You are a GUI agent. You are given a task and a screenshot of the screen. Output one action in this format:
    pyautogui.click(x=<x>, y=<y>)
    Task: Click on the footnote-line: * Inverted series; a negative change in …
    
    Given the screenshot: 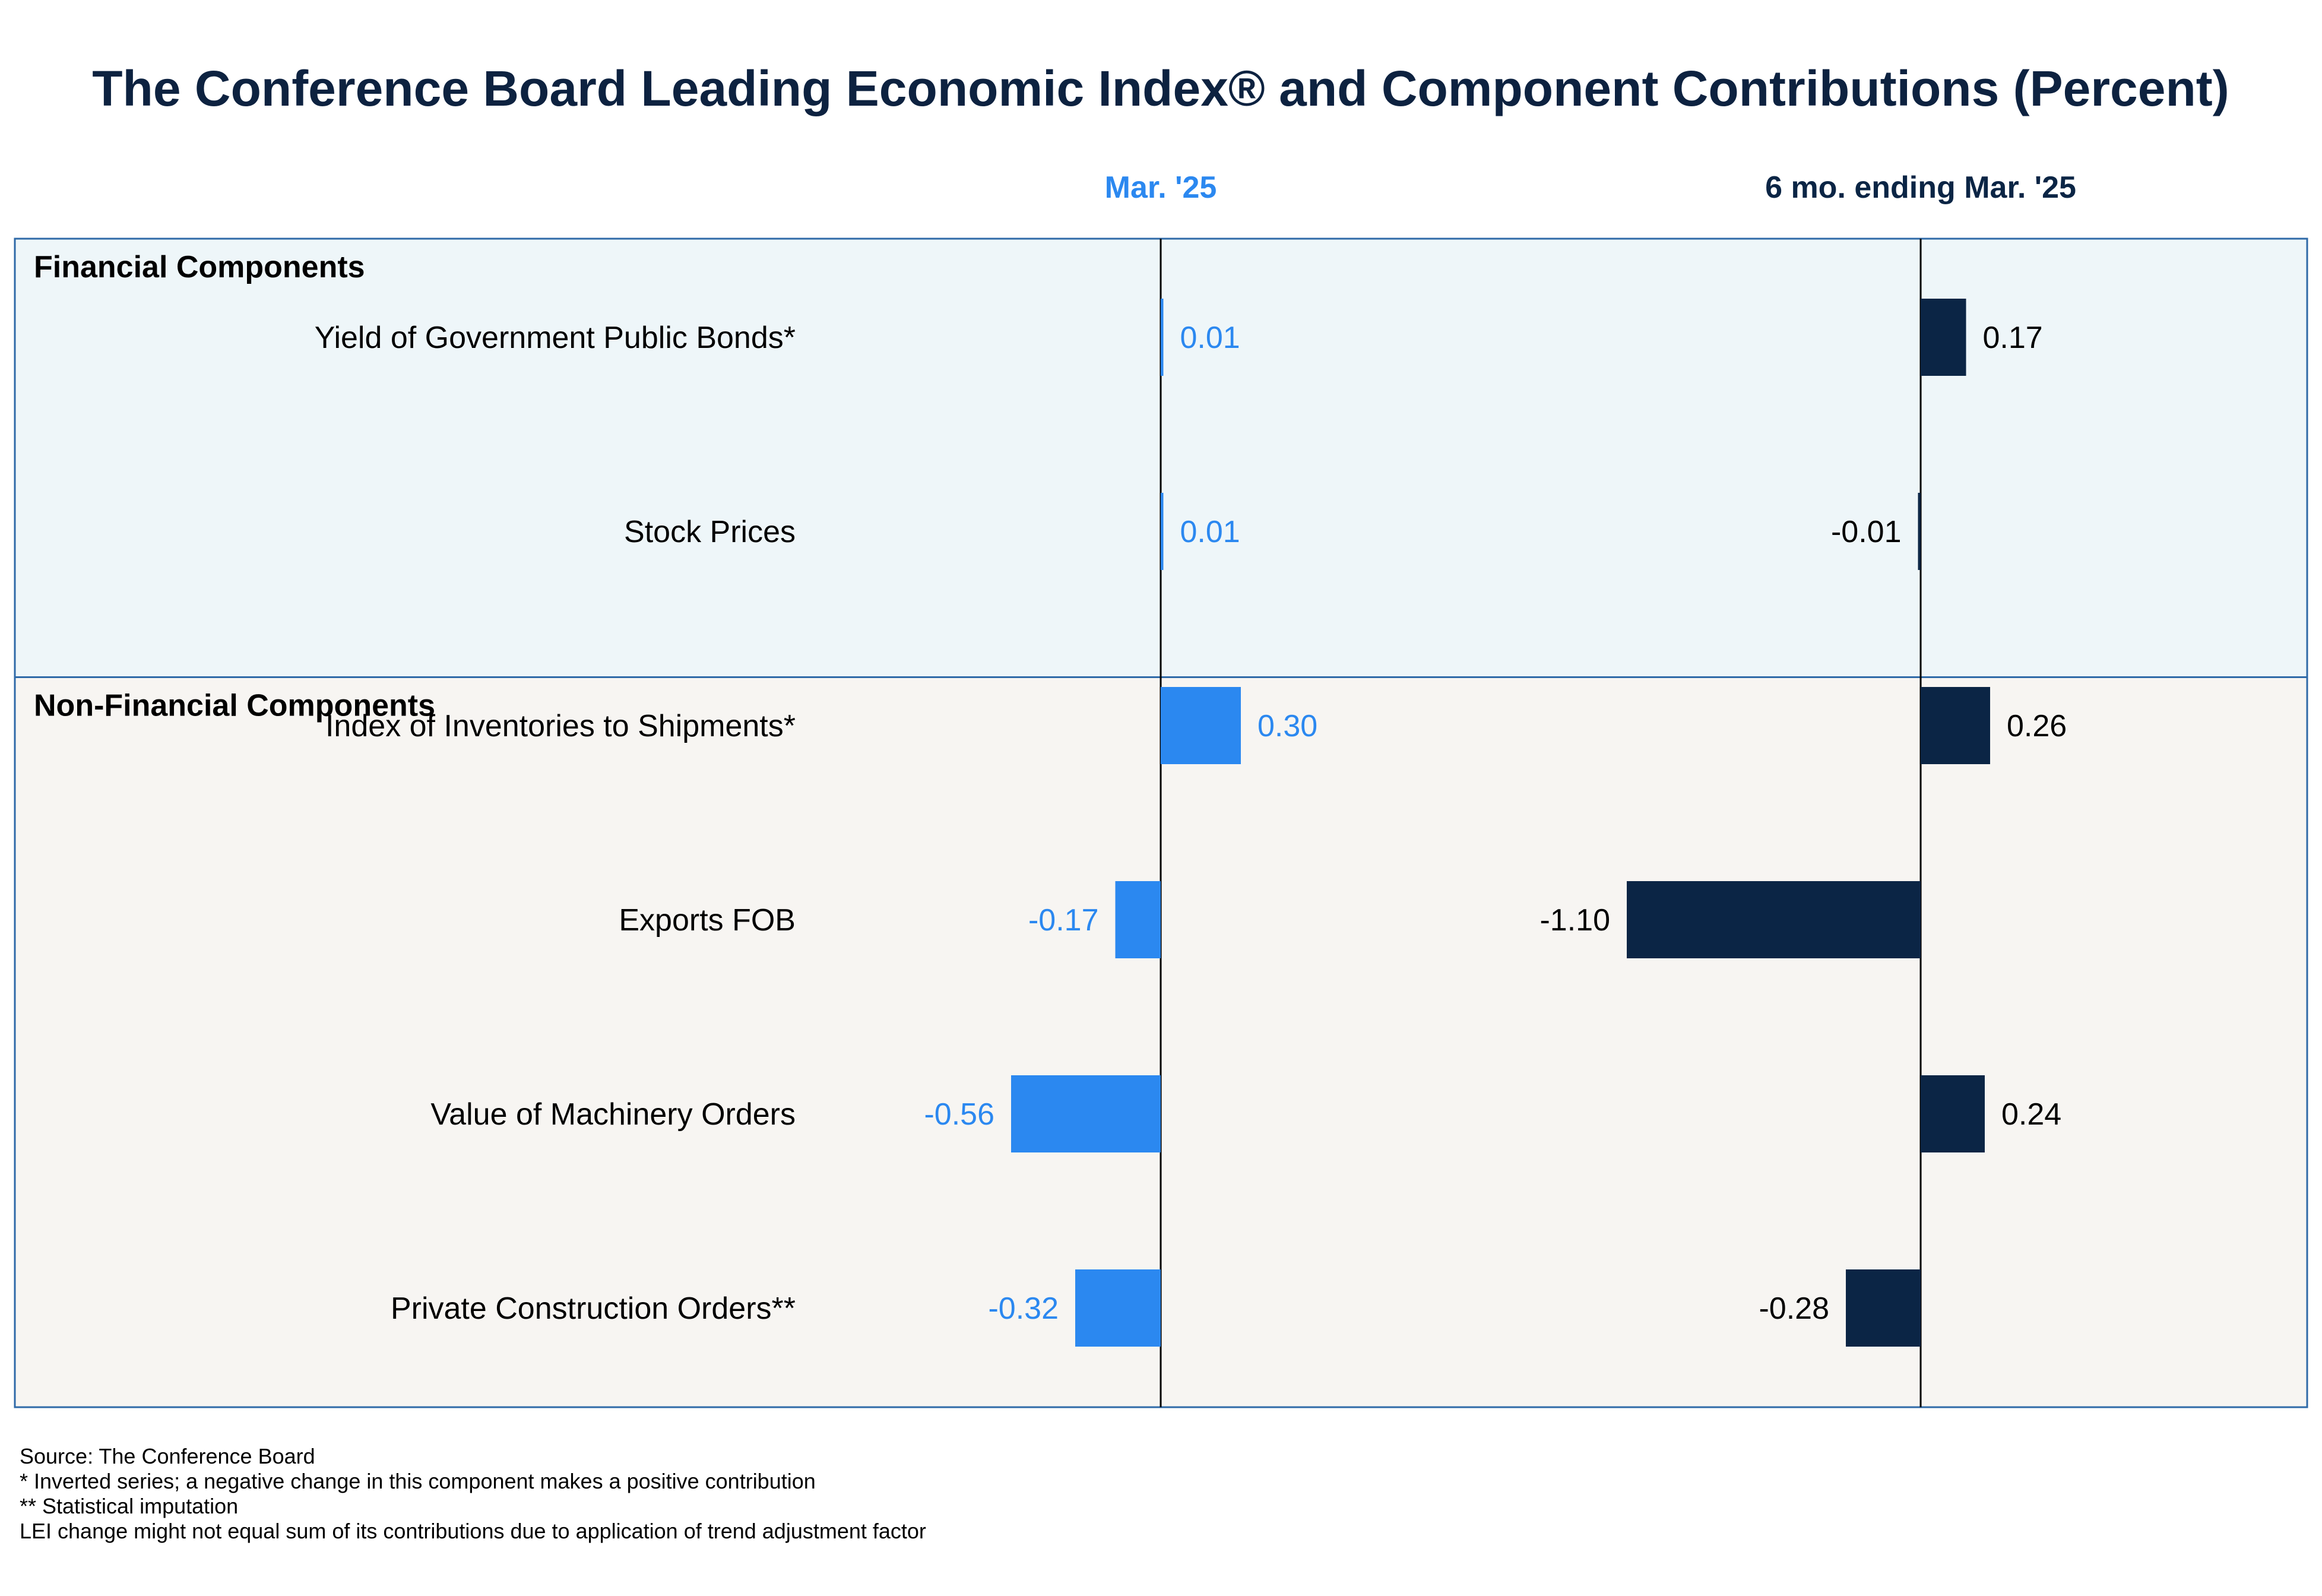 What is the action you would take?
    pyautogui.click(x=418, y=1481)
    